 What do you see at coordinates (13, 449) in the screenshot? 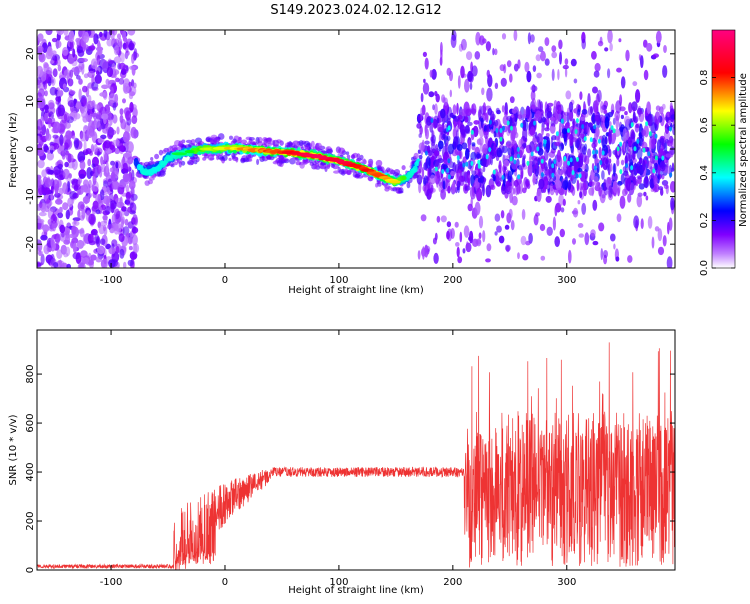
I see `snr-y-label: SNR (10 * v/v)` at bounding box center [13, 449].